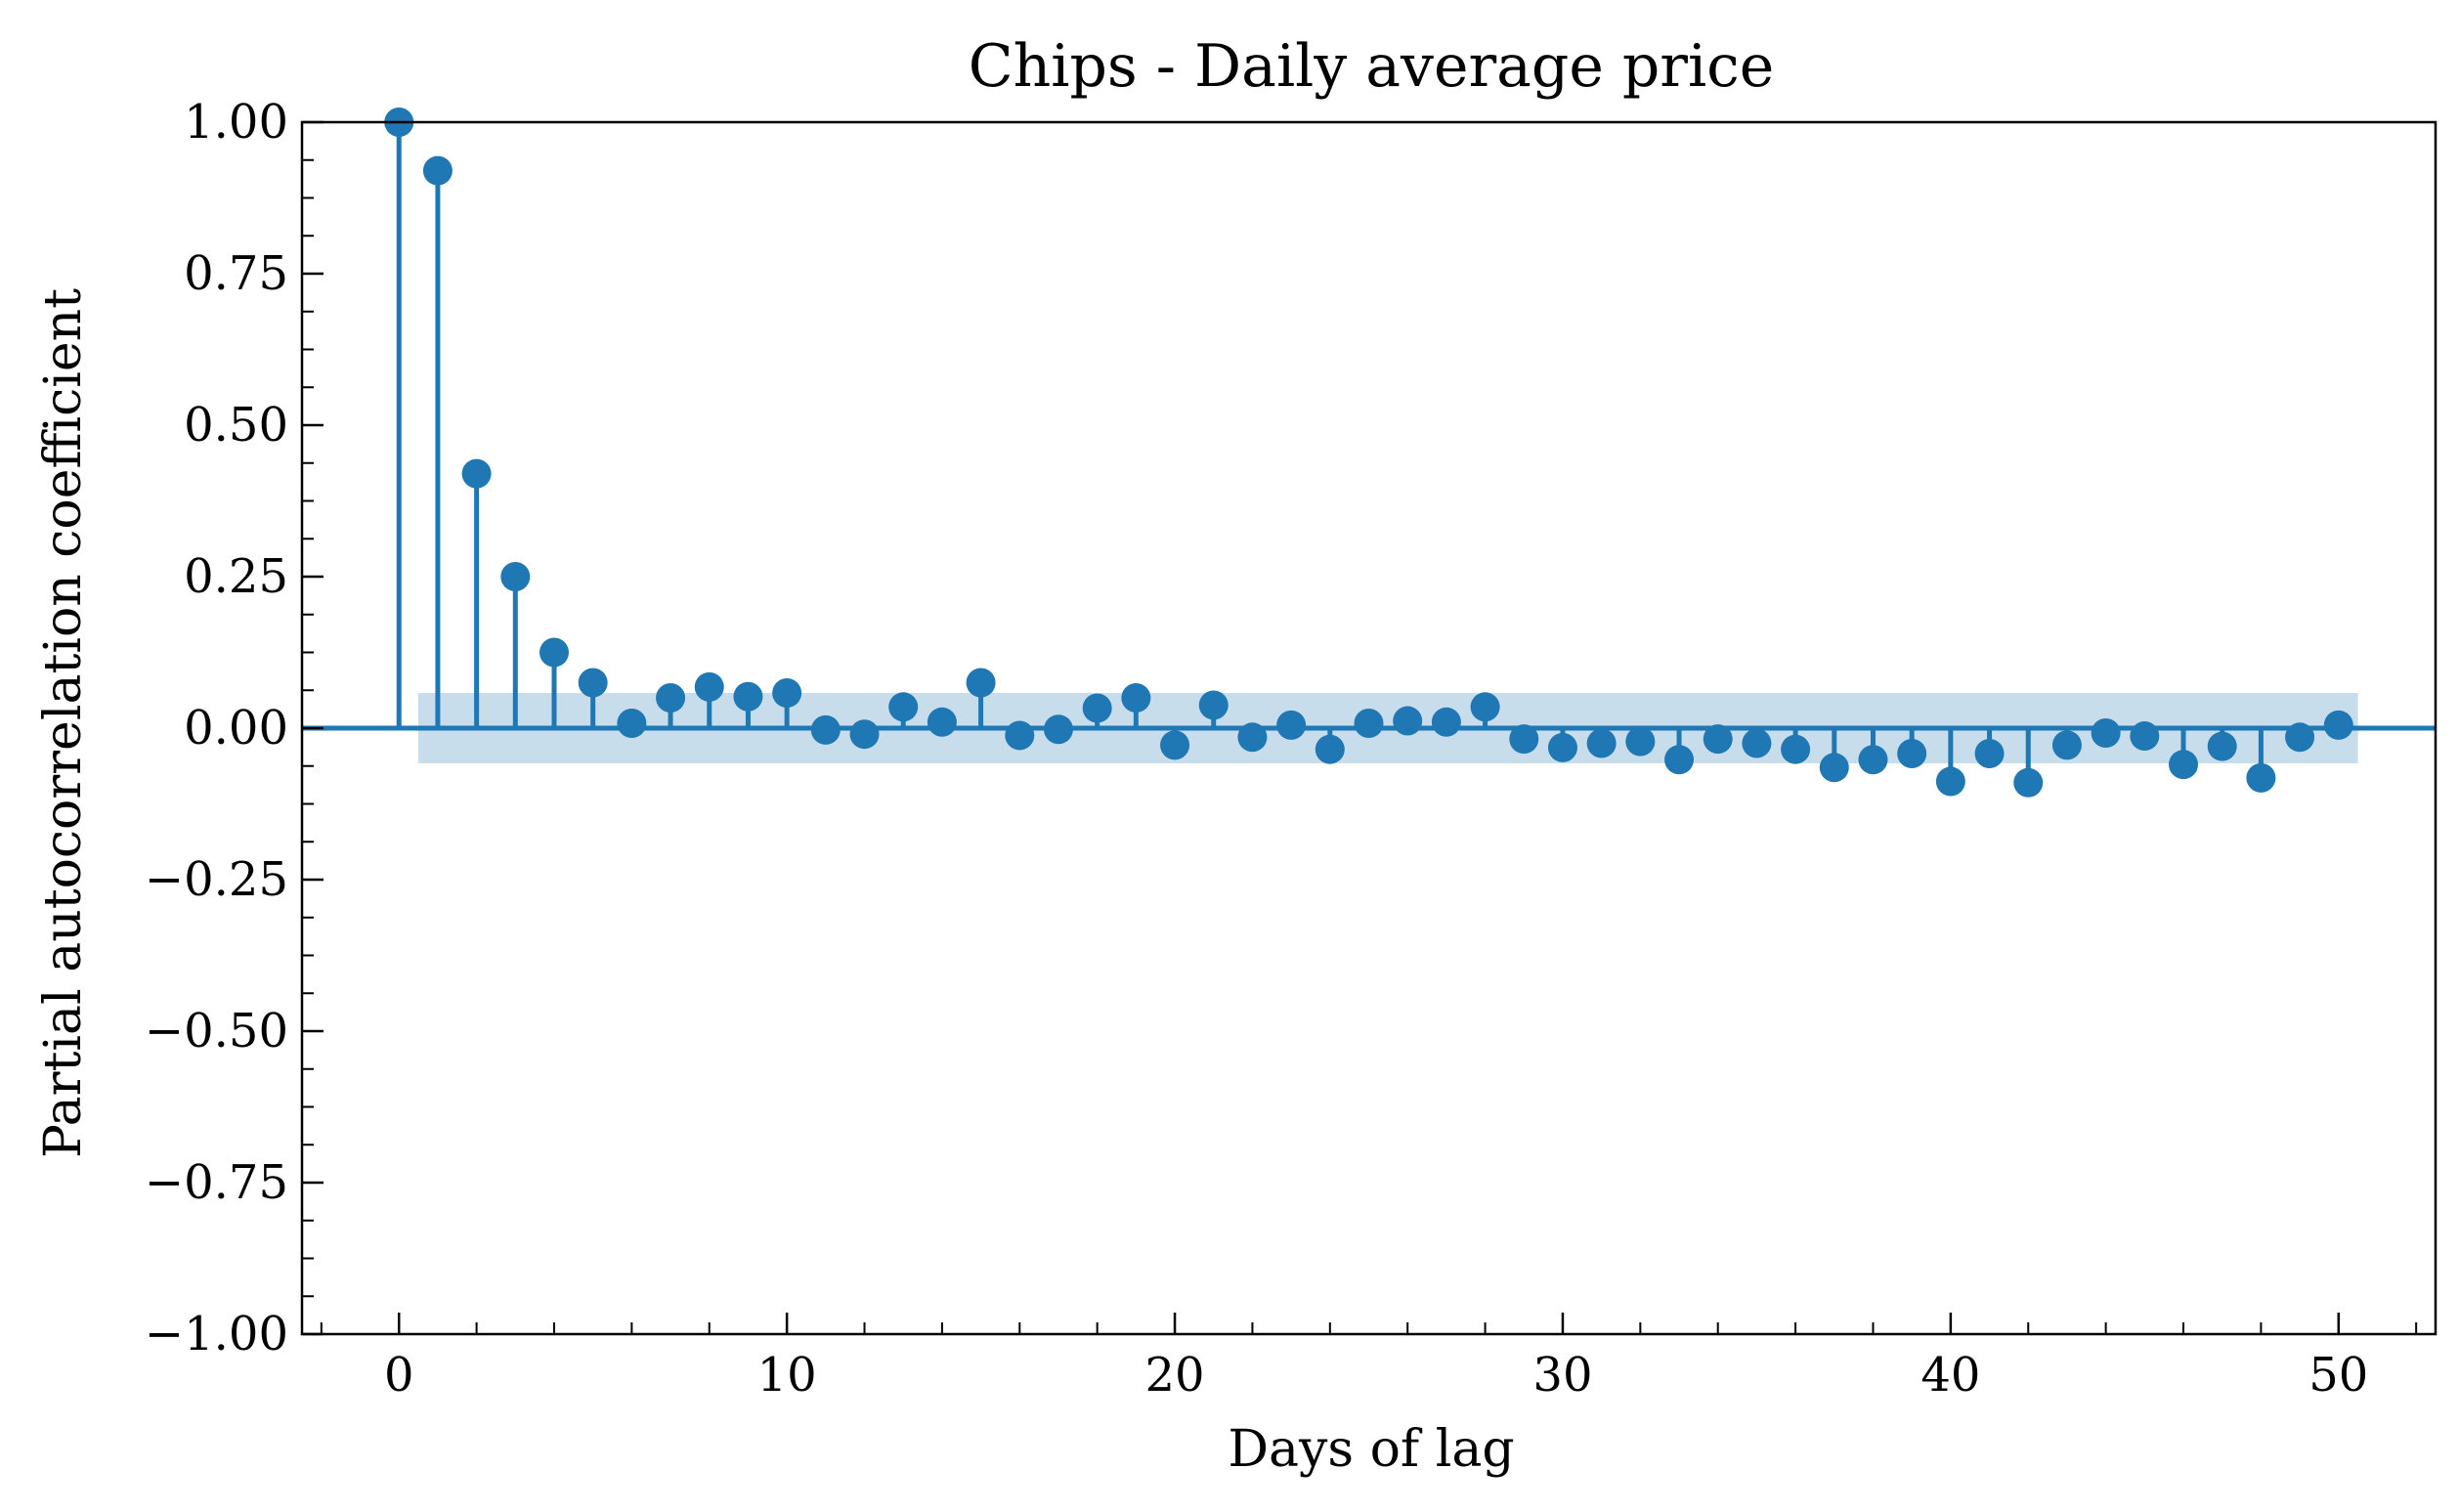  What do you see at coordinates (399, 1375) in the screenshot?
I see `x-tick-label: 0` at bounding box center [399, 1375].